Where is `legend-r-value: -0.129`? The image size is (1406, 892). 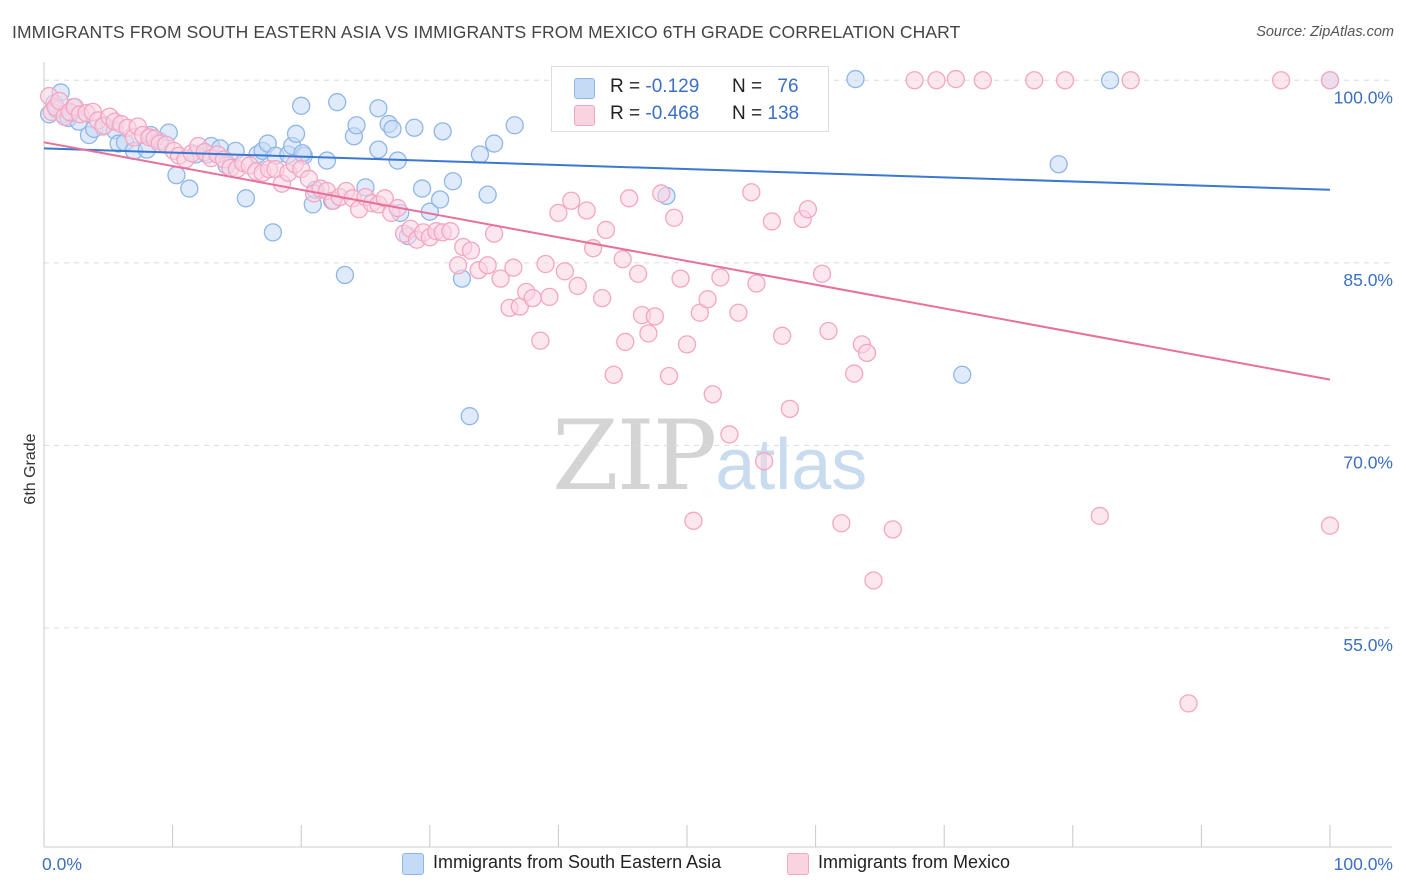
legend-r-value: -0.129 is located at coordinates (672, 86).